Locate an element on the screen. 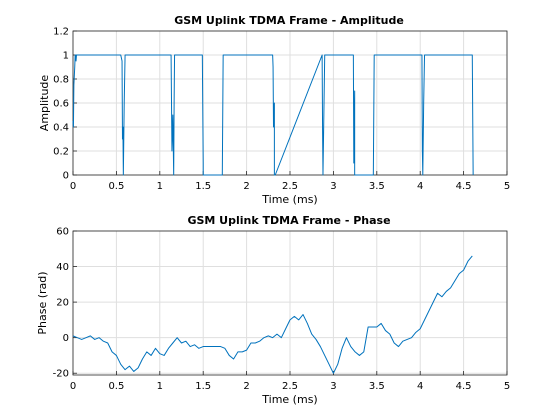 The image size is (560, 420). phase-x-tick-label: 4.5 is located at coordinates (464, 386).